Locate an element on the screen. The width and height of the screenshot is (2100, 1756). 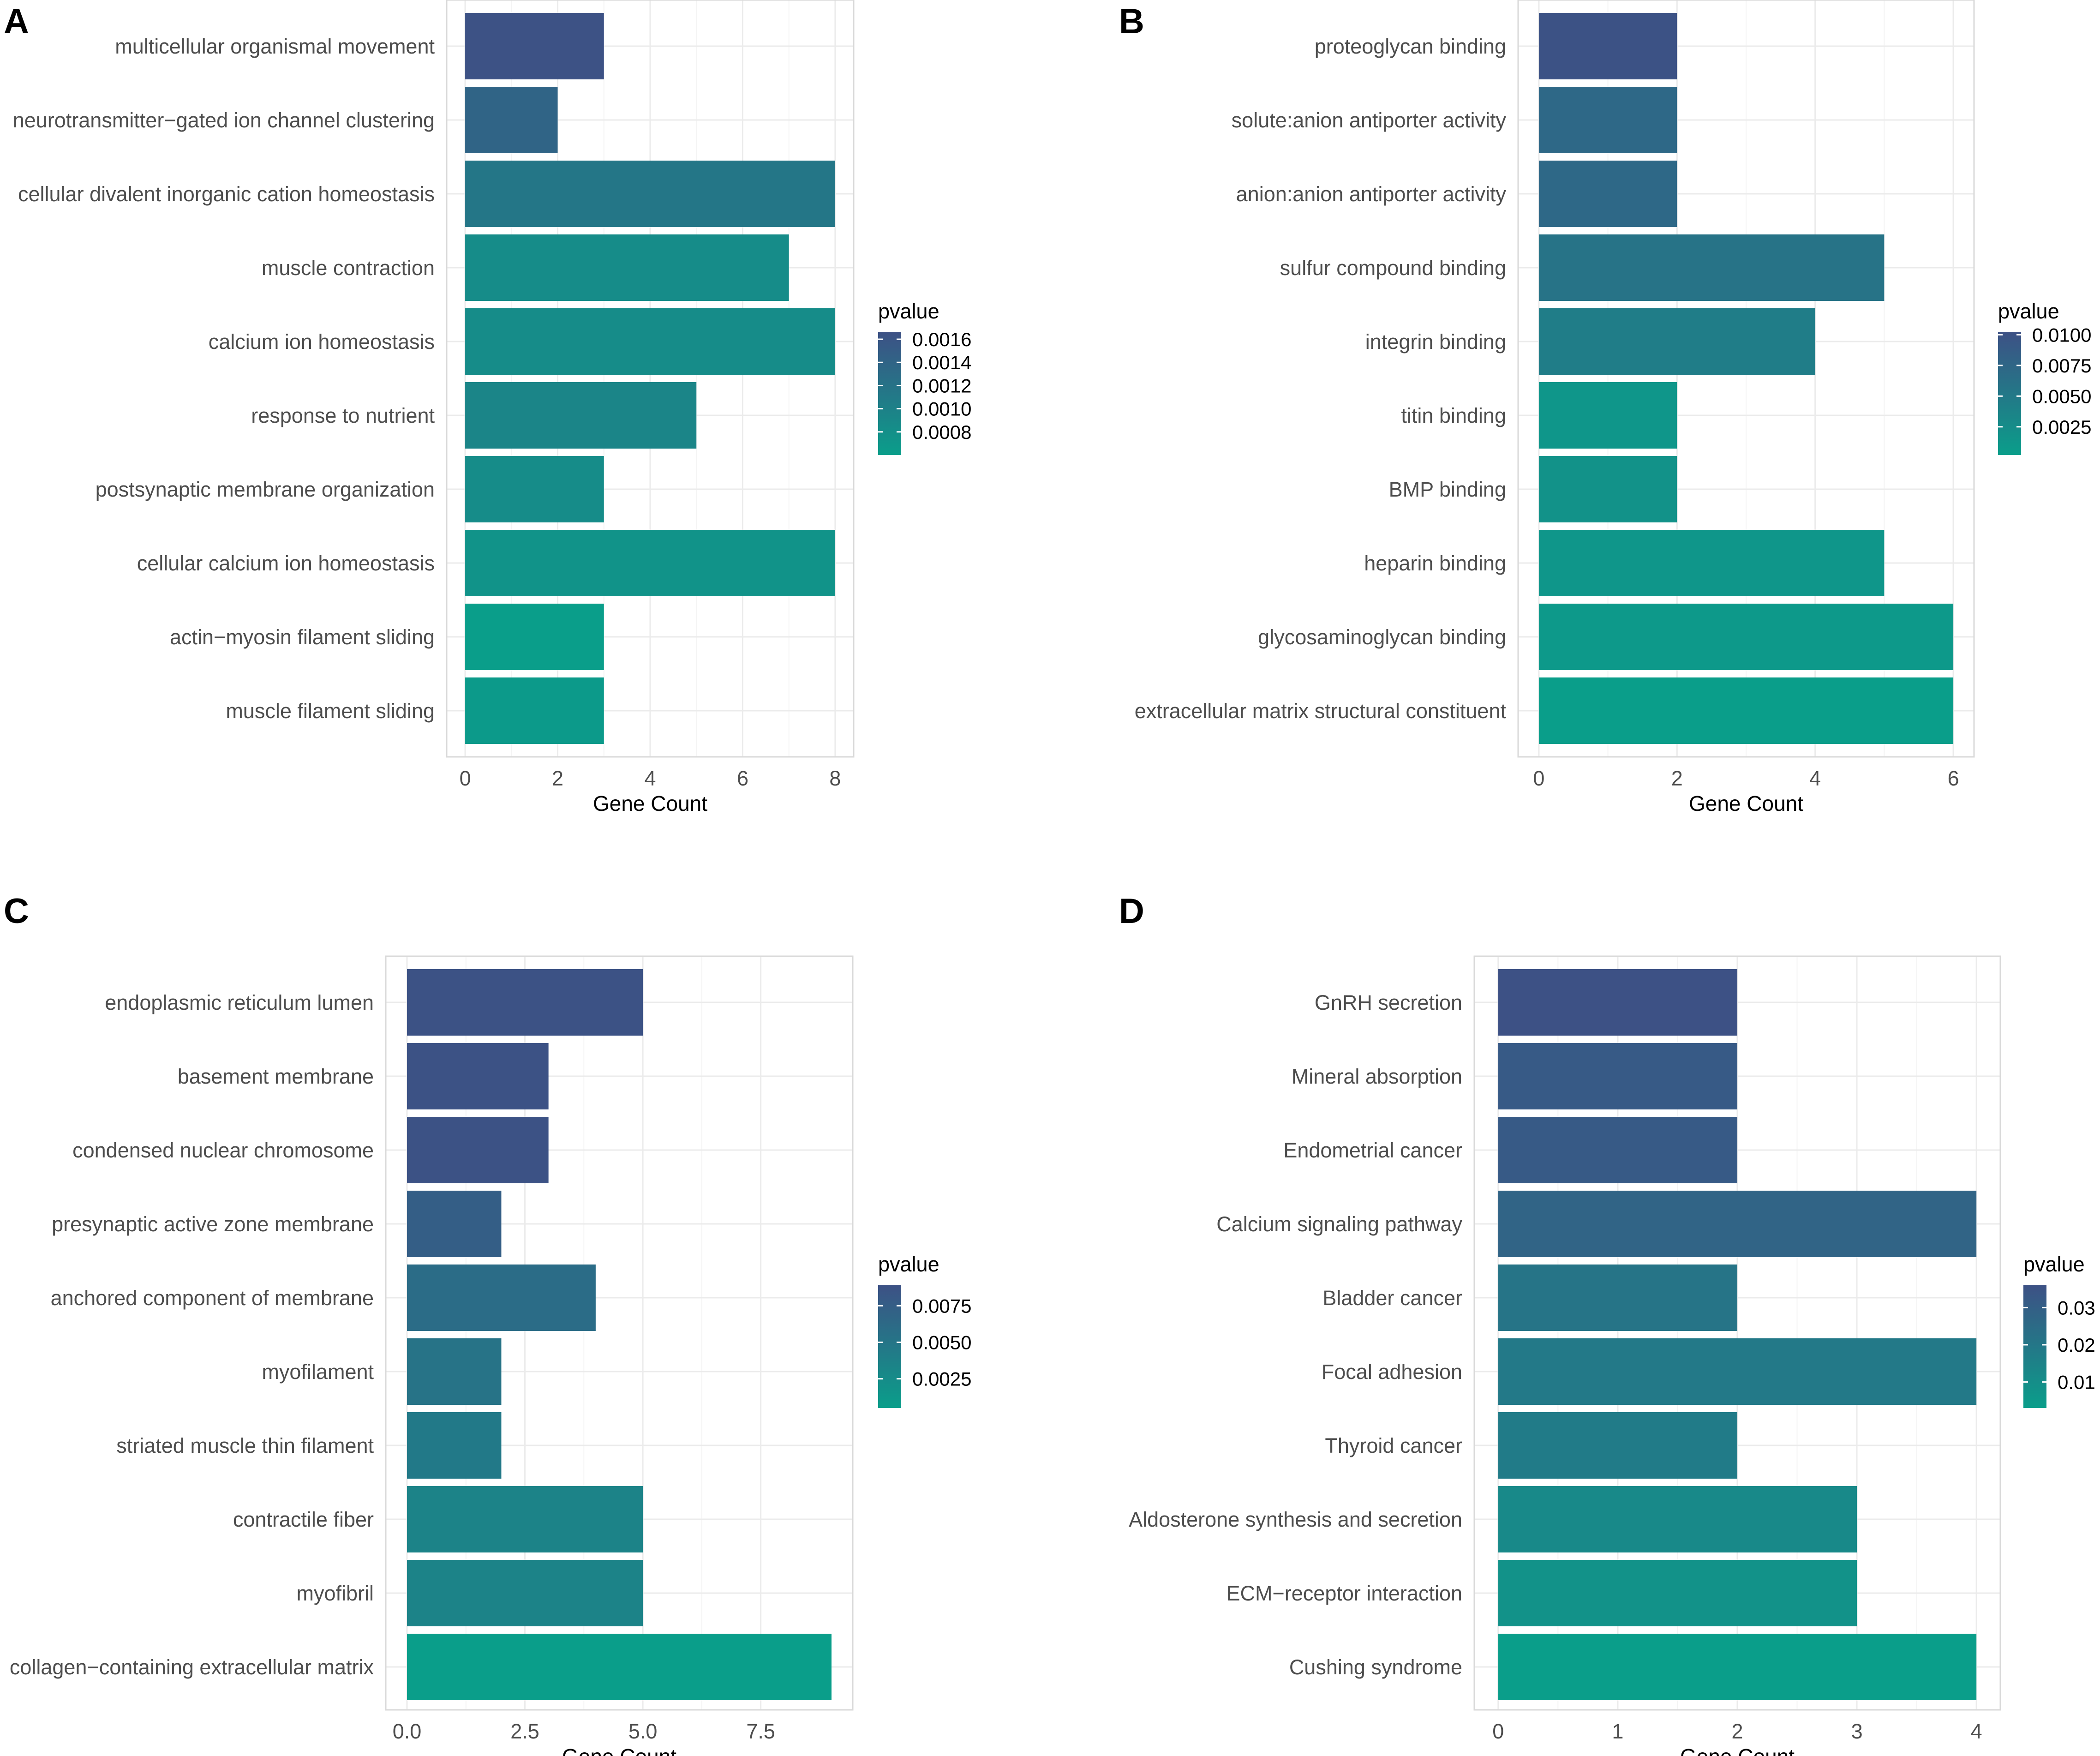
x-tick-label: 0.0 is located at coordinates (408, 1732).